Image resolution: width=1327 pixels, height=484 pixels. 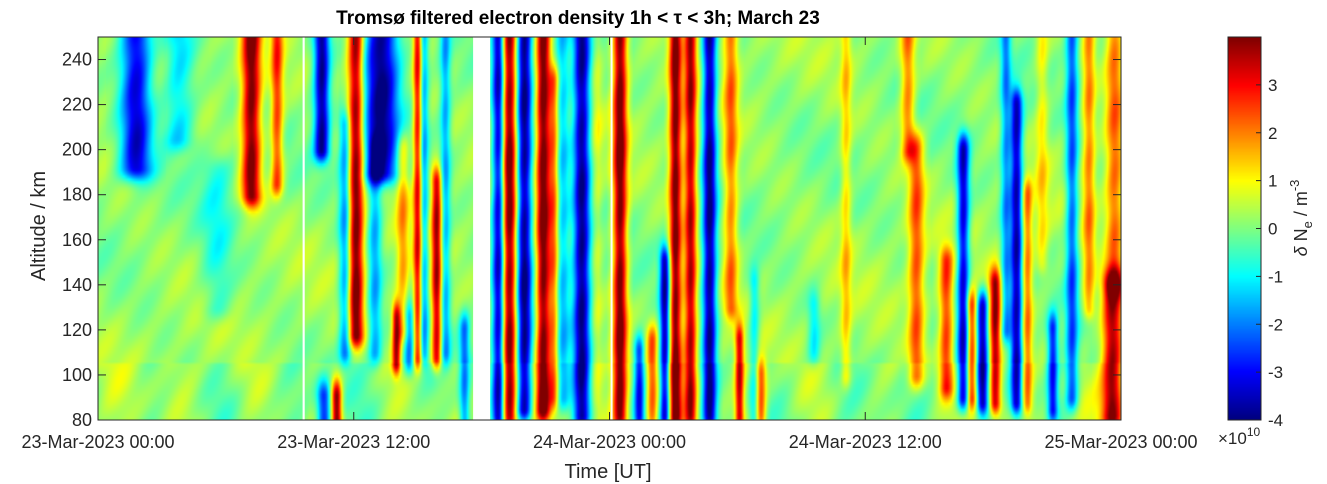 I want to click on svg-text: ×10¹⁰, so click(x=1239, y=436).